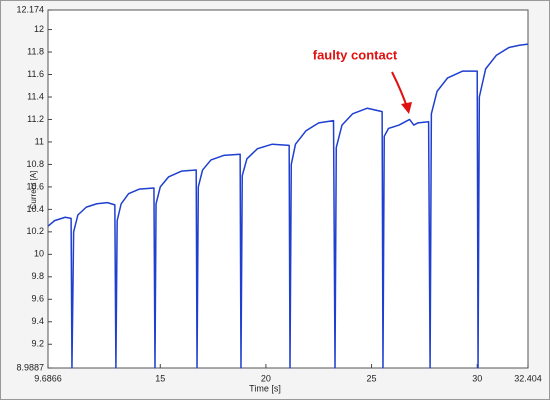 The height and width of the screenshot is (400, 550). What do you see at coordinates (37, 321) in the screenshot?
I see `y-tick-label: 9.4` at bounding box center [37, 321].